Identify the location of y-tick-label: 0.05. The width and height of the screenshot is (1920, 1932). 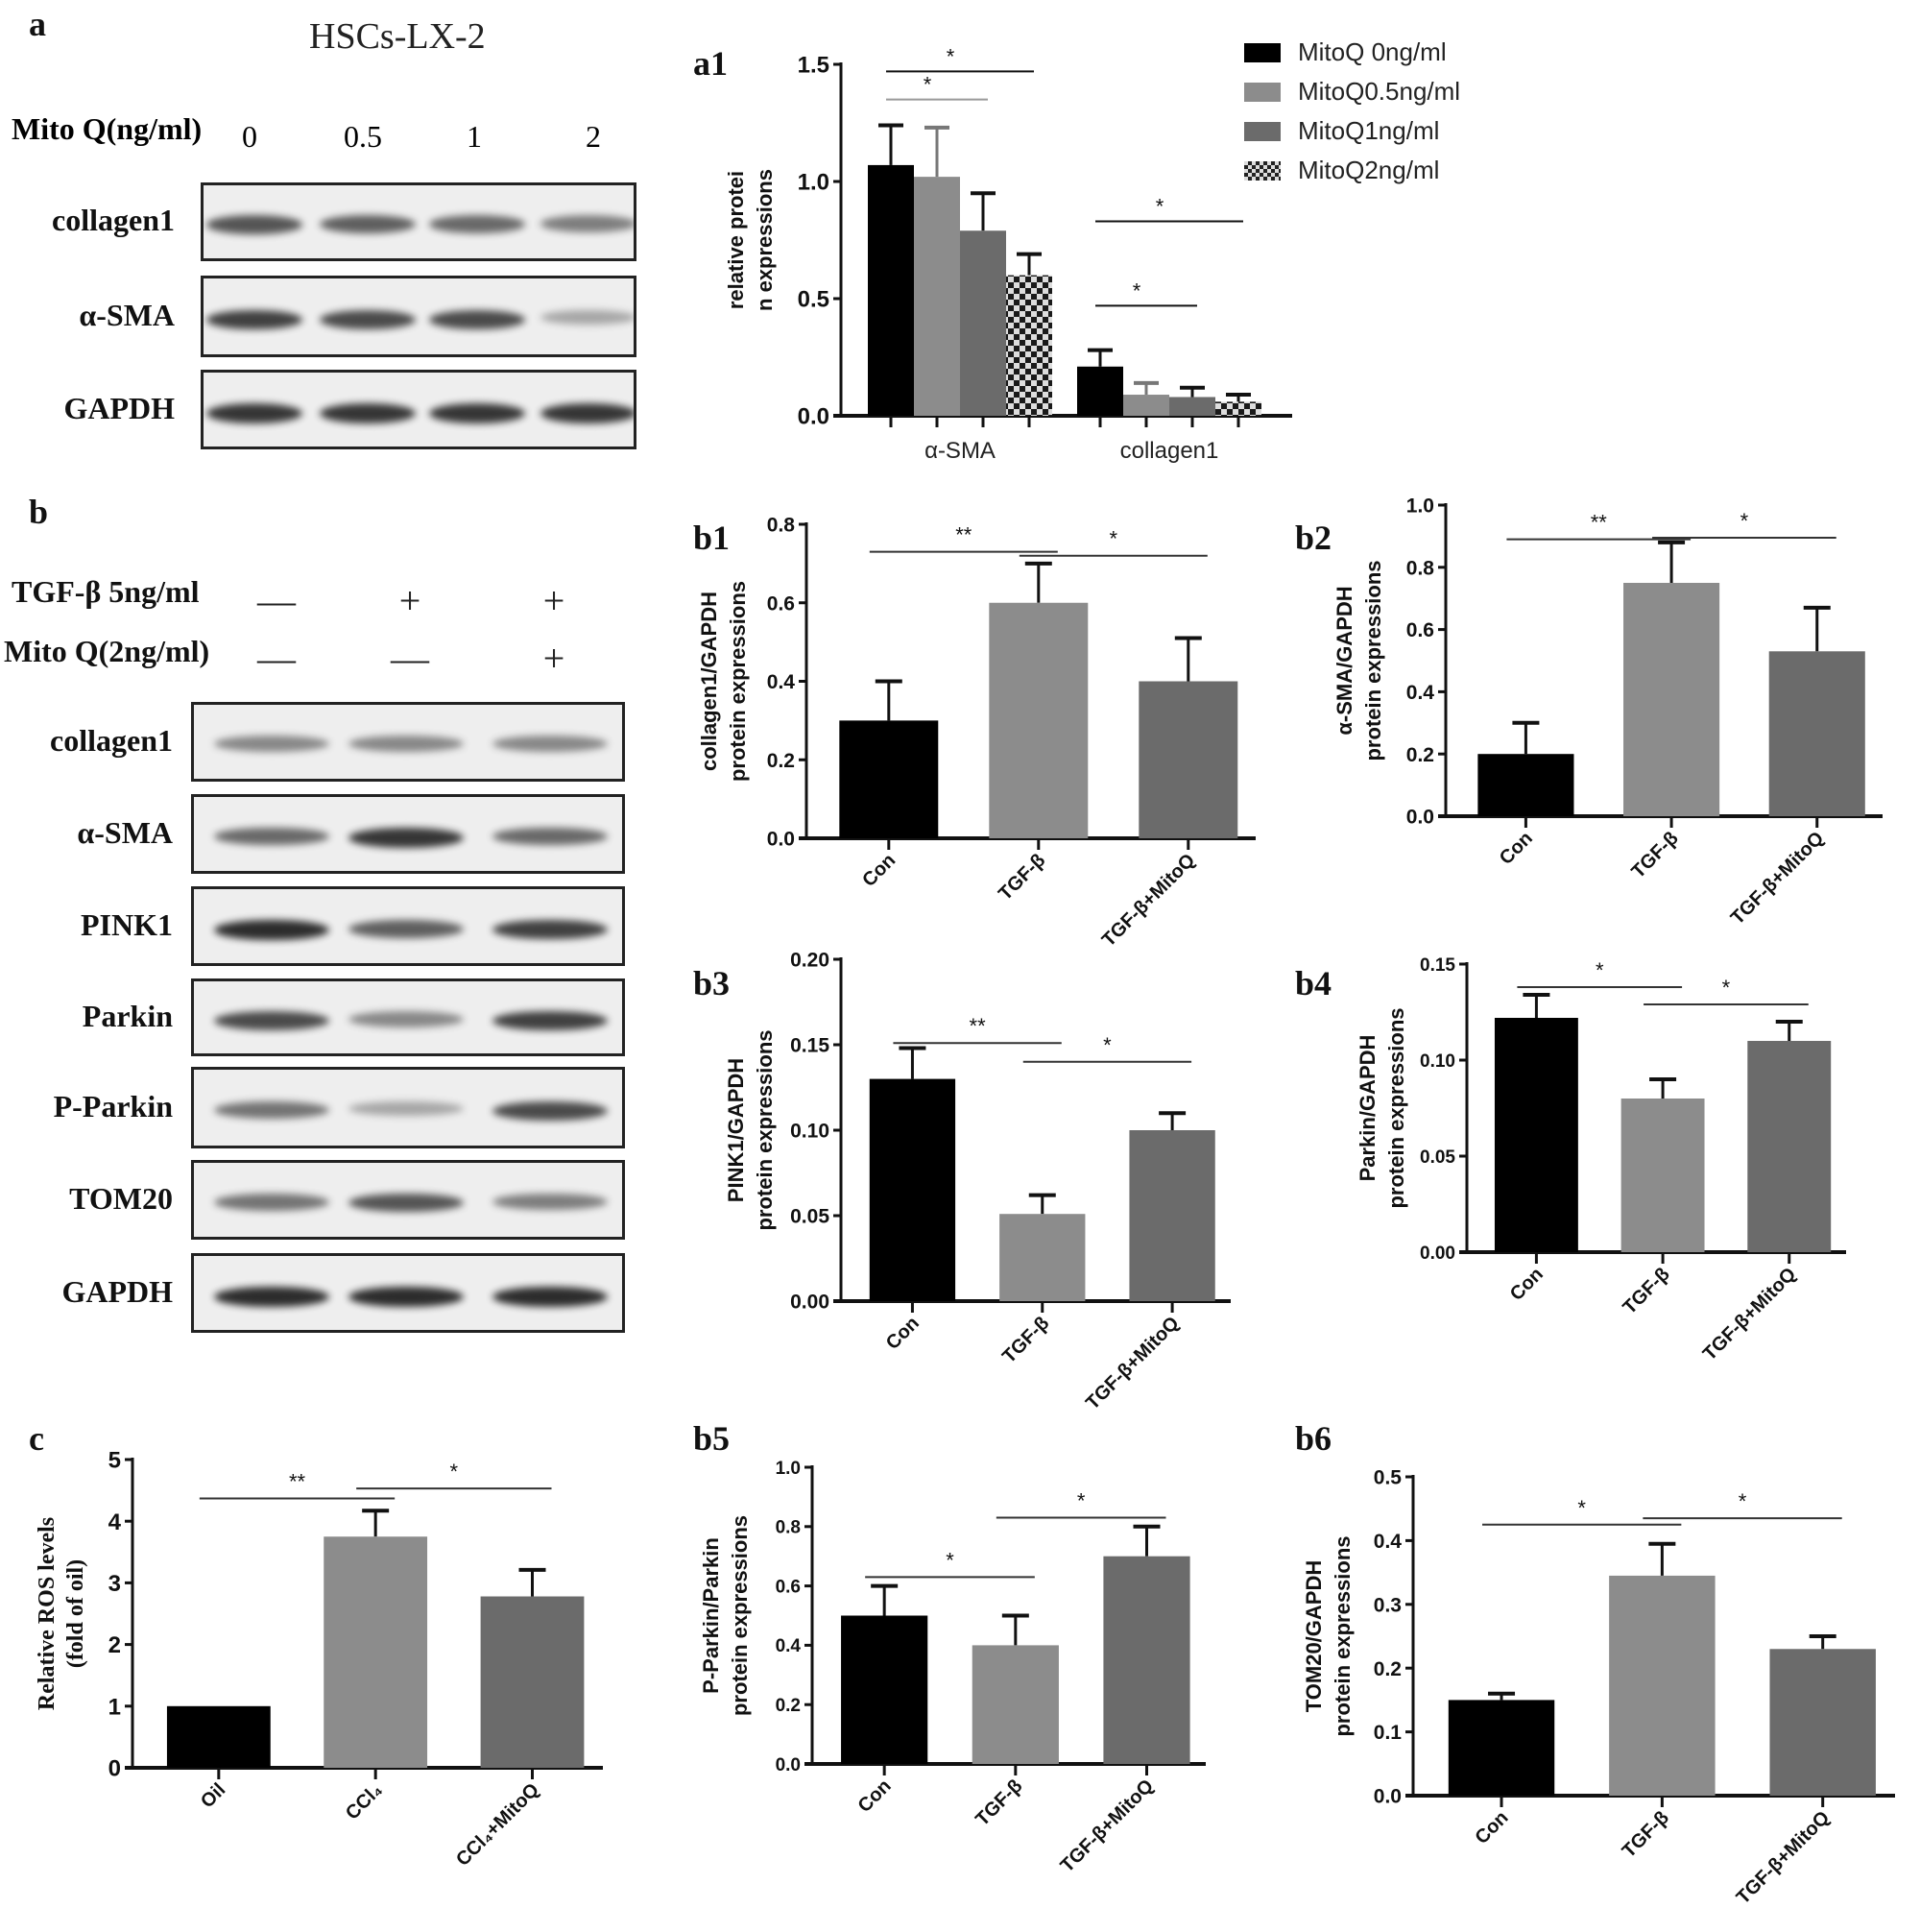
(809, 1217).